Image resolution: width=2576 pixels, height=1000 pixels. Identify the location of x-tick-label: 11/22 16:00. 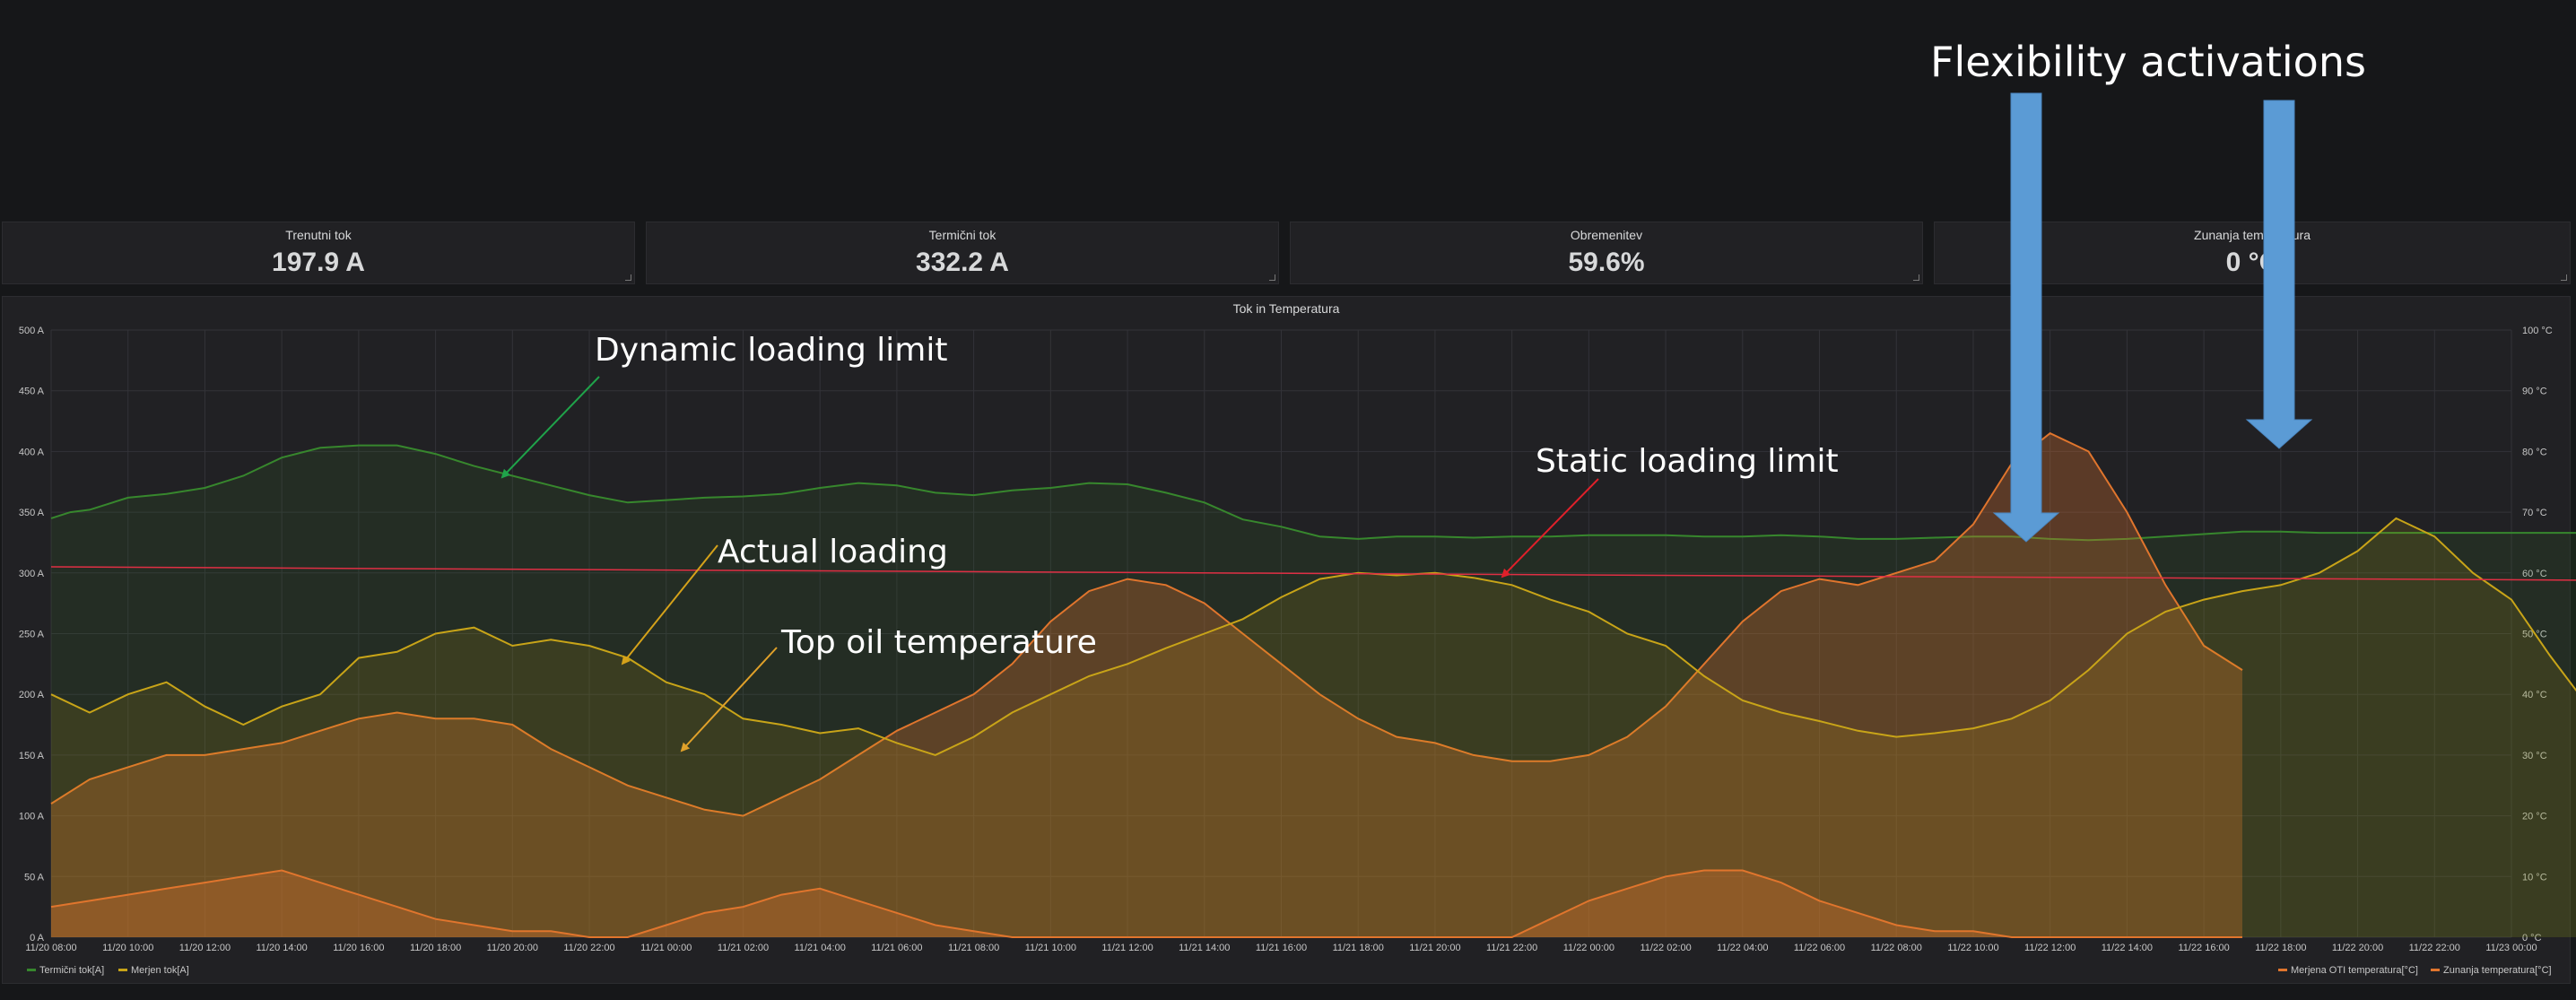
(2203, 948).